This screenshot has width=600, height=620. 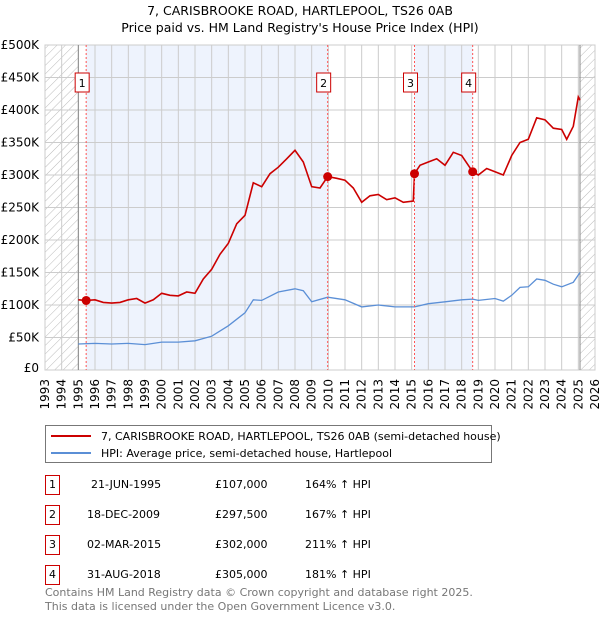 What do you see at coordinates (195, 394) in the screenshot?
I see `x-tick-label: 2002` at bounding box center [195, 394].